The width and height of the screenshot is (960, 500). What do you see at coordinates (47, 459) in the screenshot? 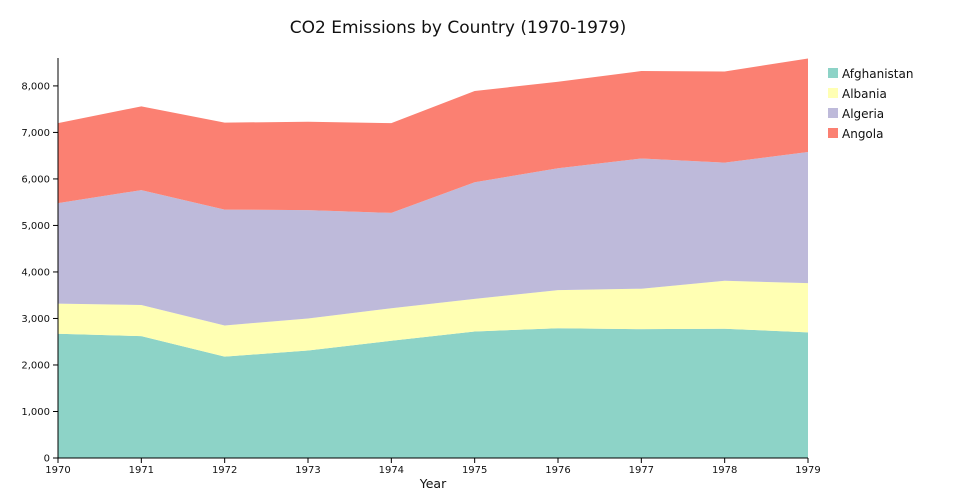
I see `y-tick-label: 0` at bounding box center [47, 459].